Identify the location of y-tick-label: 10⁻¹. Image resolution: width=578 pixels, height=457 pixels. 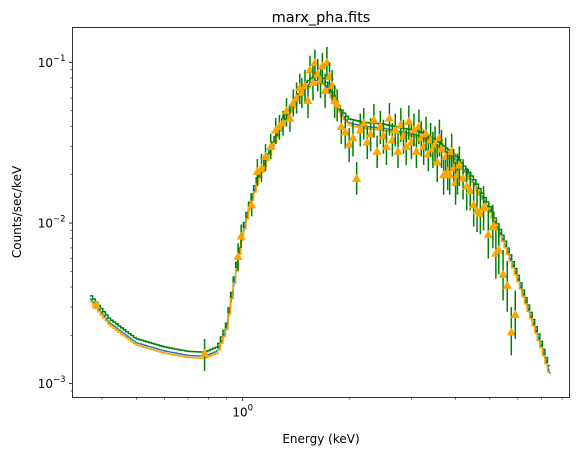
(52, 62).